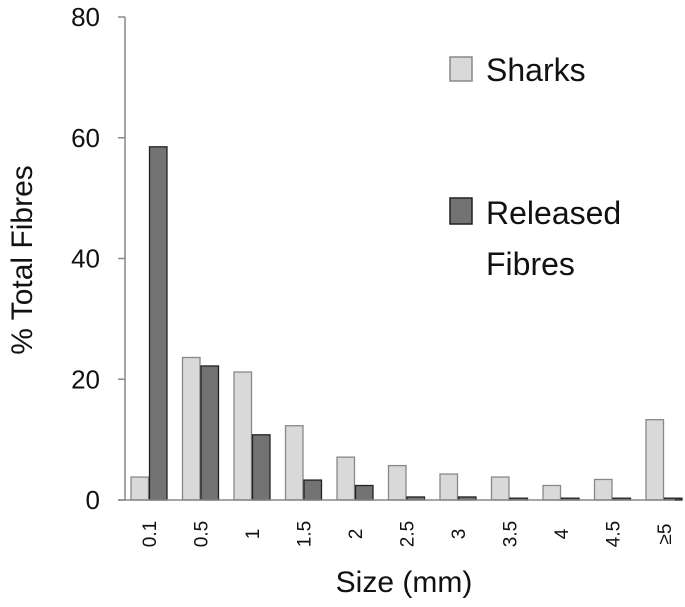 The width and height of the screenshot is (685, 607). I want to click on x-tick-label: 2.5, so click(408, 534).